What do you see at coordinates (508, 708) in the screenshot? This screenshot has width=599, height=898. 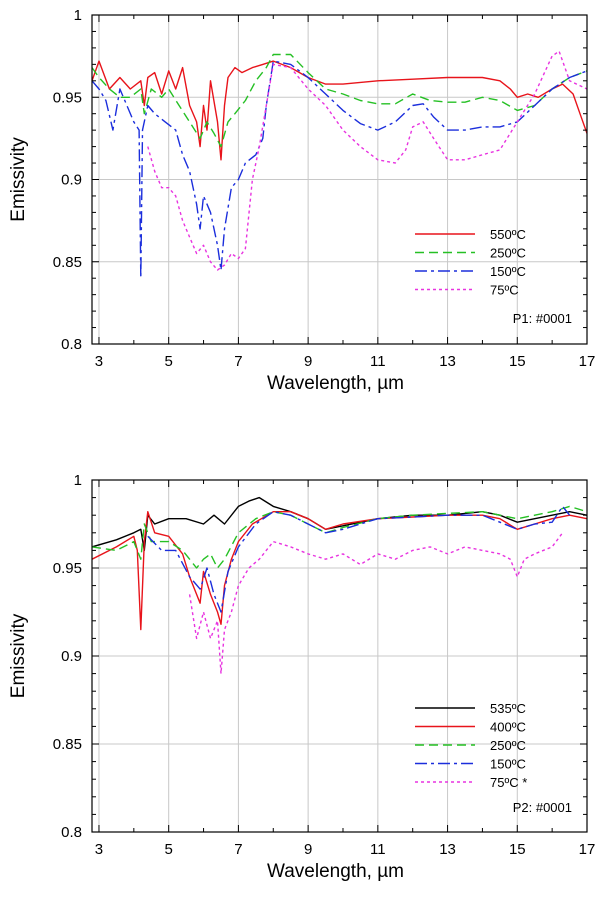 I see `legend-label: 535ºC` at bounding box center [508, 708].